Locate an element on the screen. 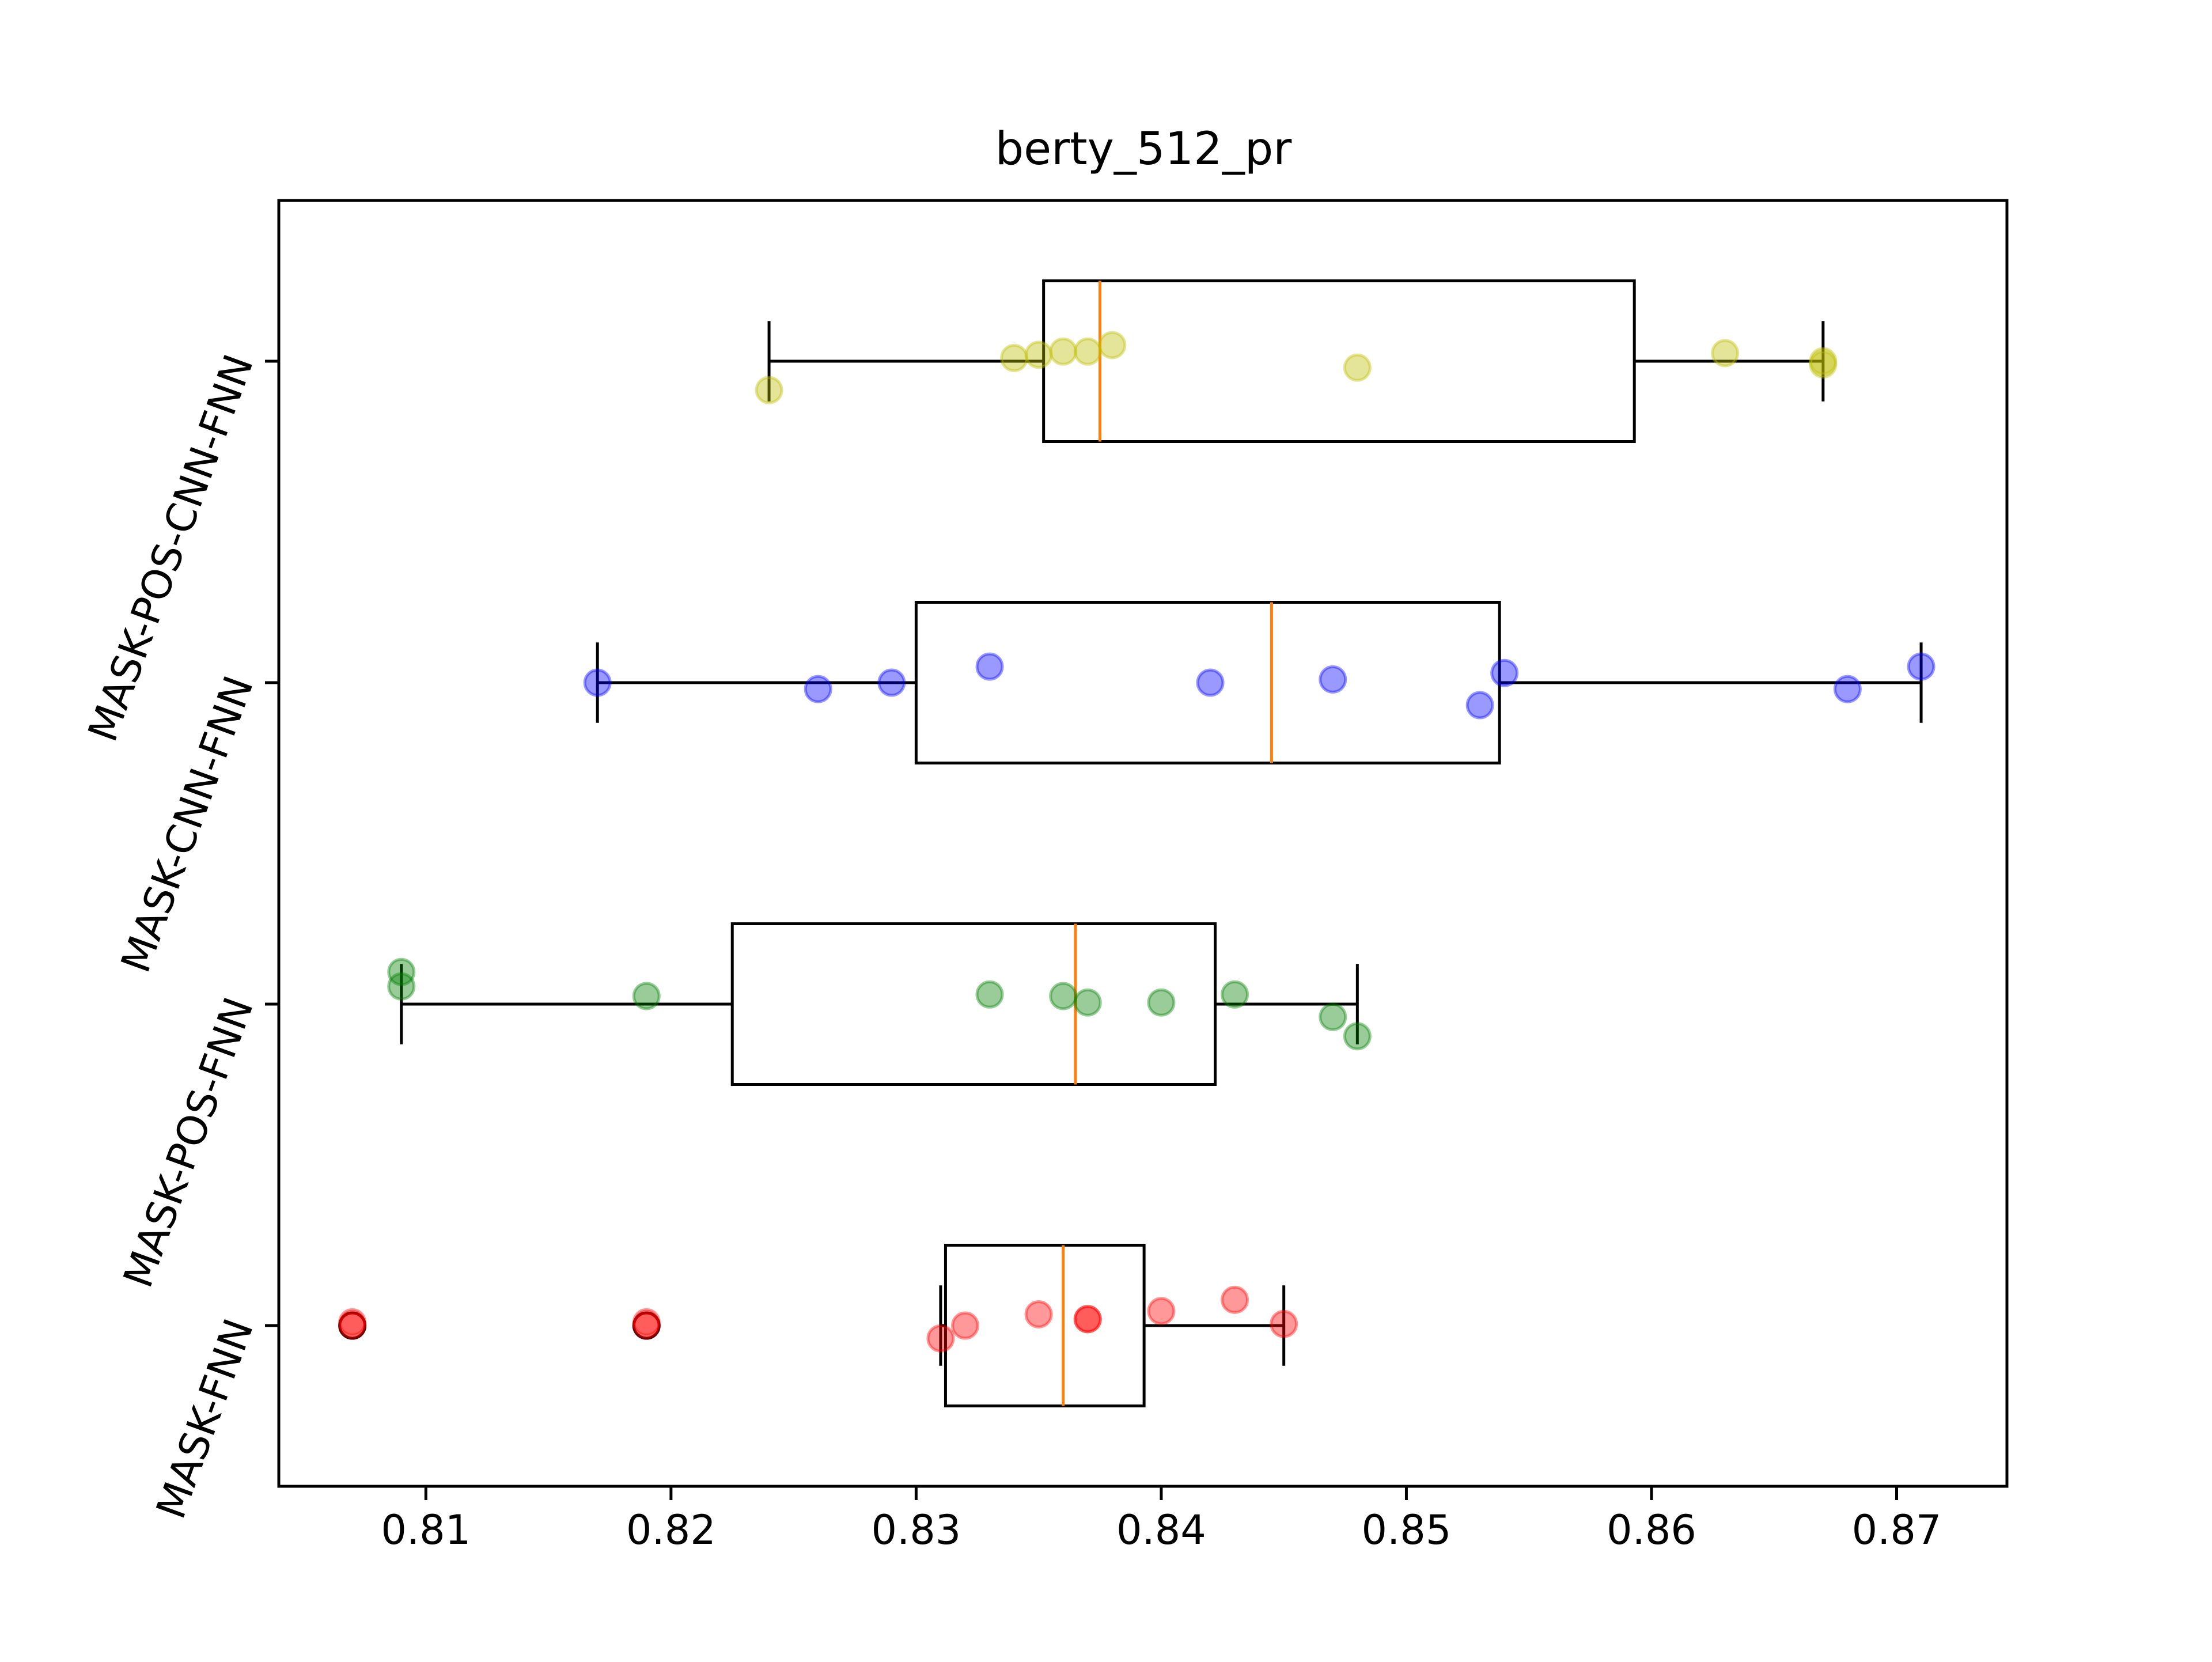 This screenshot has width=2212, height=1662. x-tick-label: 0.87 is located at coordinates (1897, 1530).